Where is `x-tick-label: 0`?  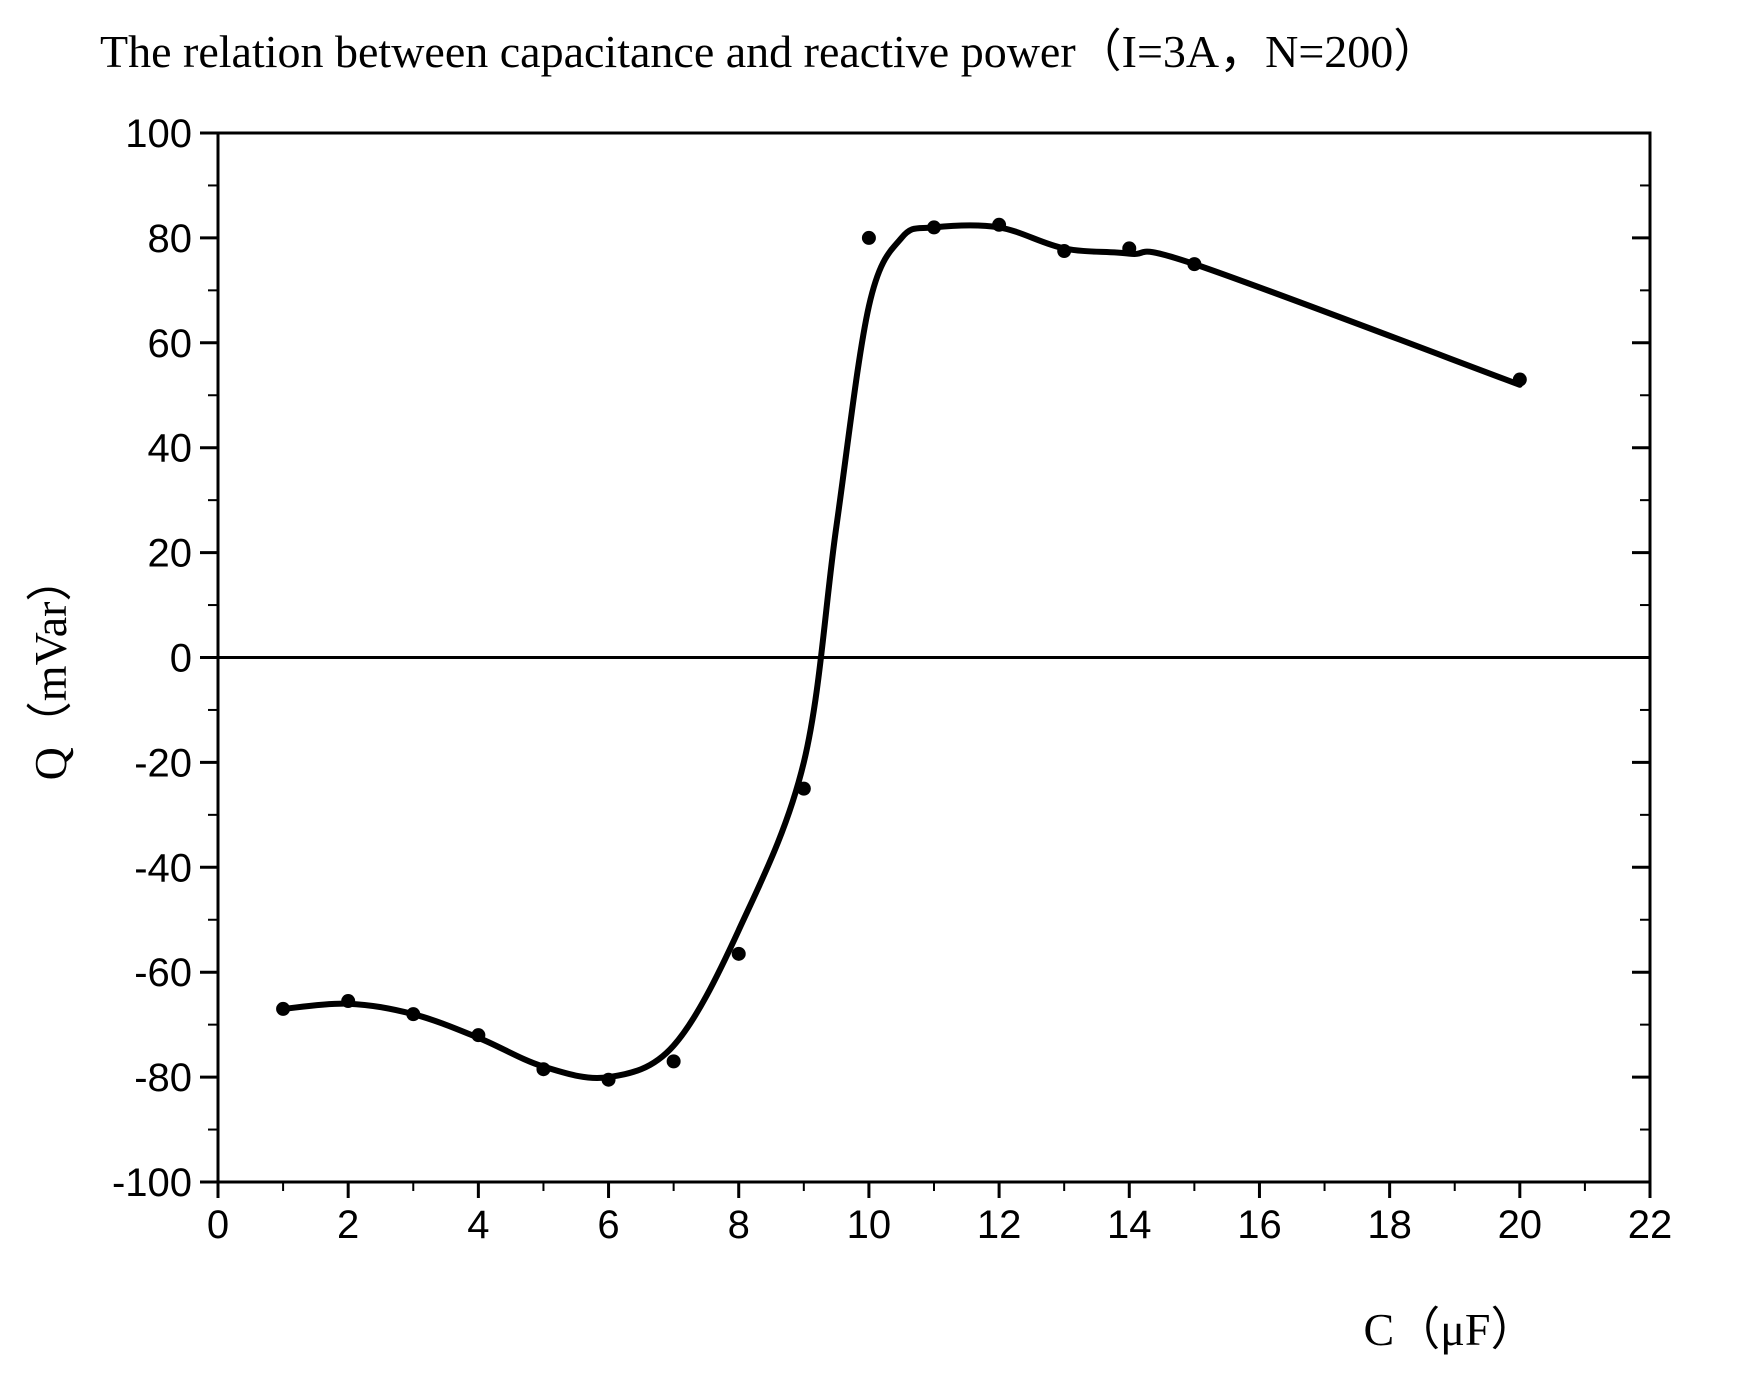 x-tick-label: 0 is located at coordinates (218, 1225).